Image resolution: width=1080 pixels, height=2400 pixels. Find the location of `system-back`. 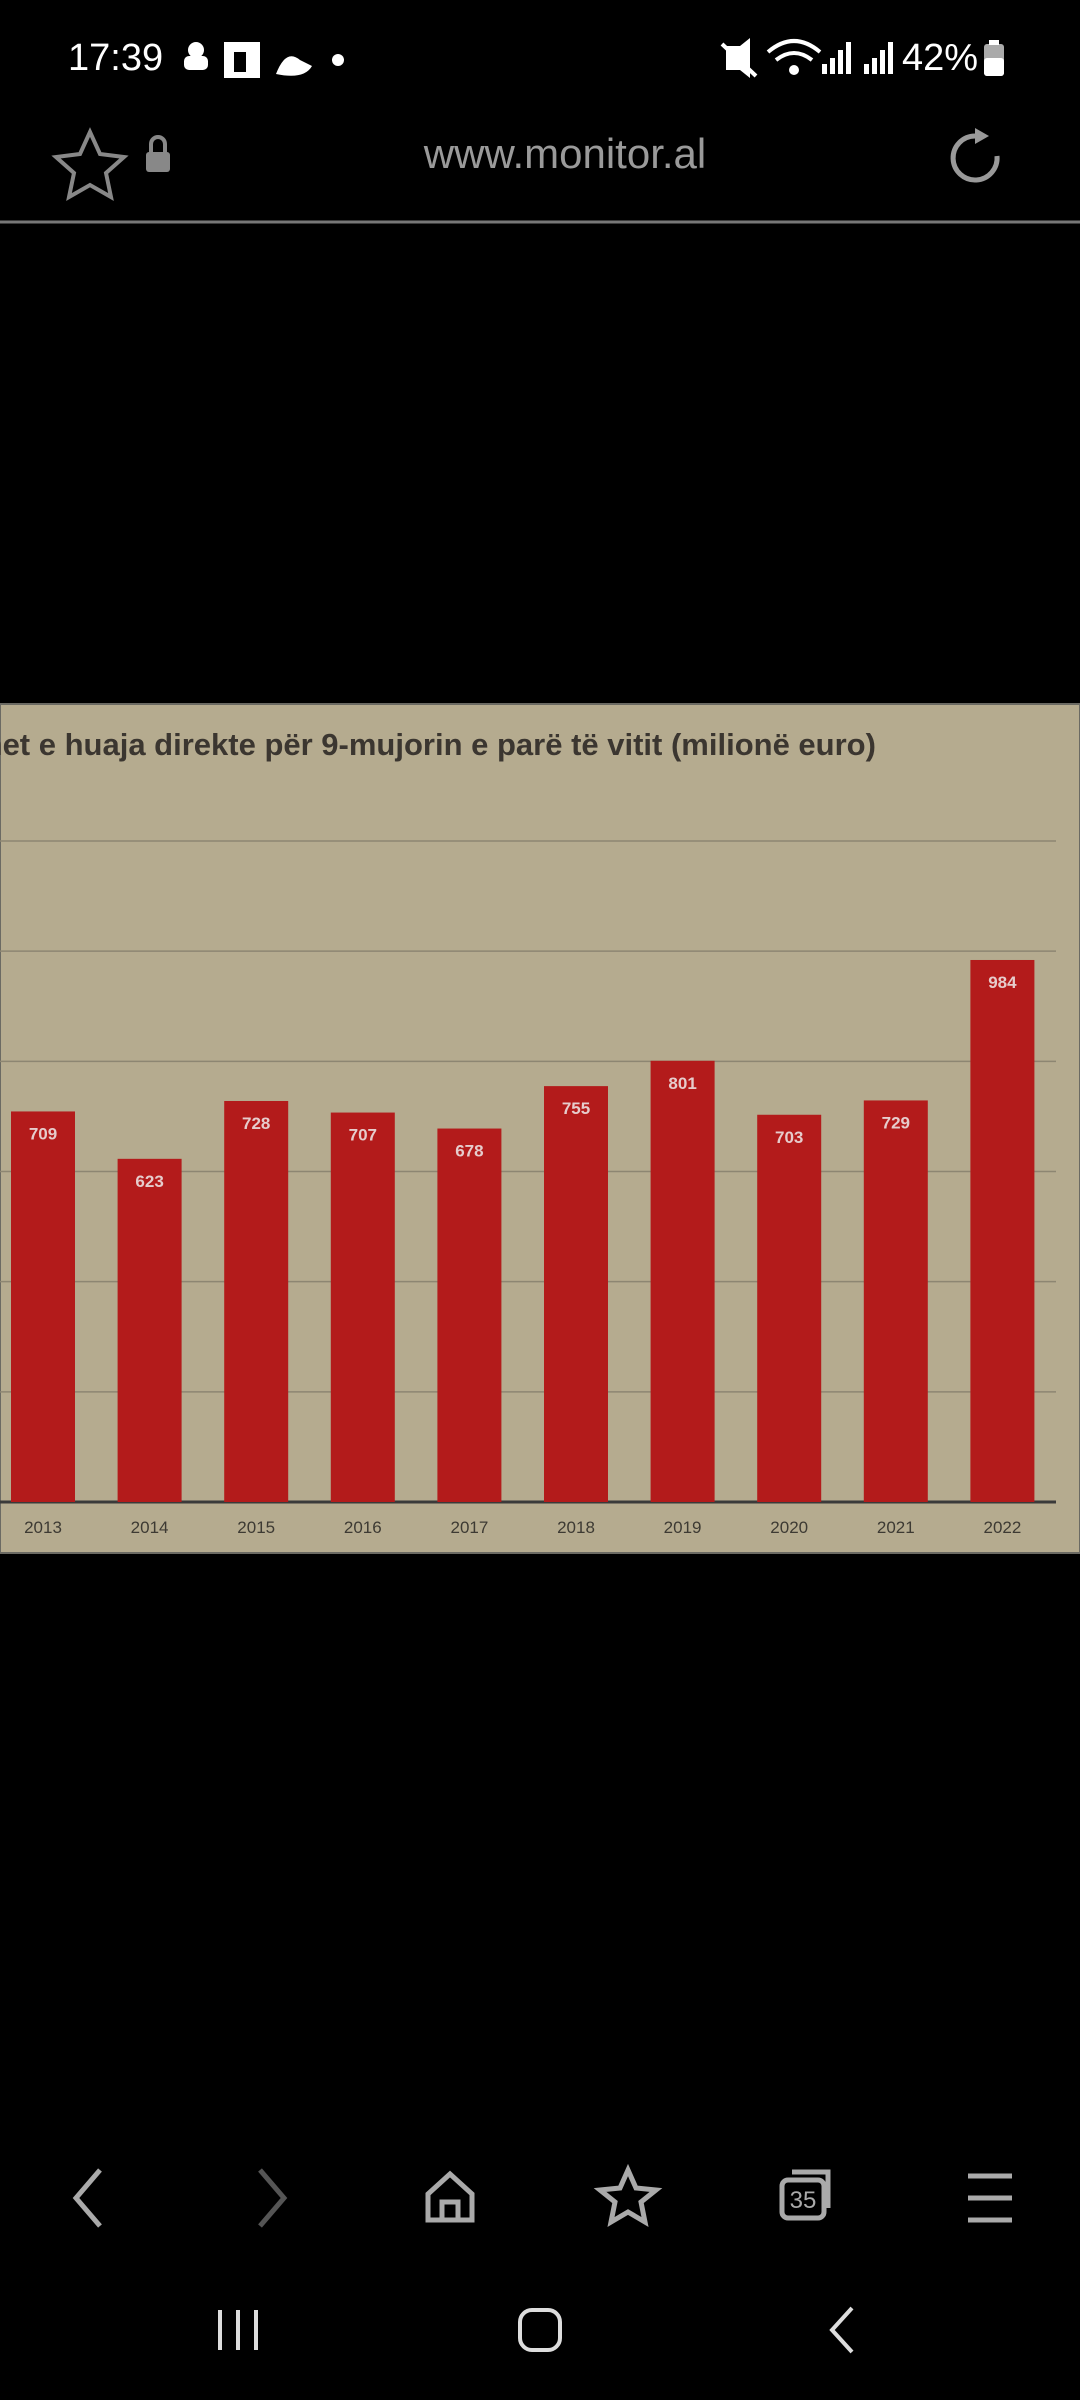

system-back is located at coordinates (841, 2330).